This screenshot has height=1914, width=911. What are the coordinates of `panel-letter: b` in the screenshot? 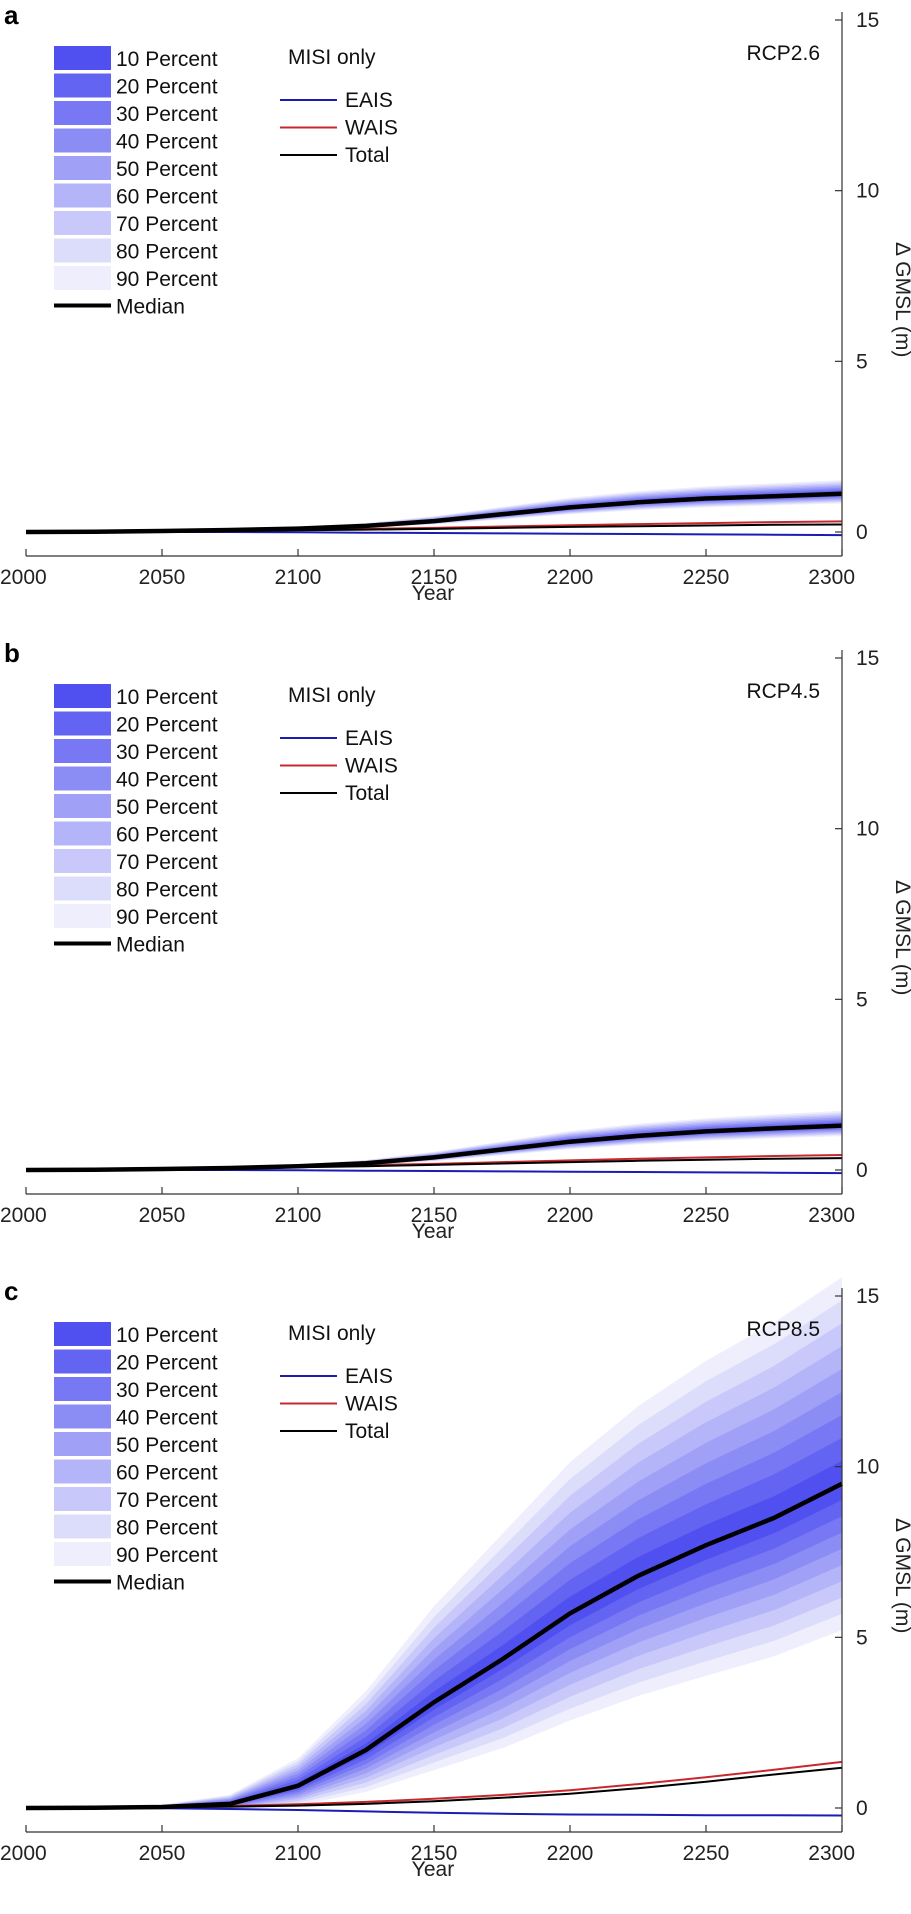 It's located at (12, 653).